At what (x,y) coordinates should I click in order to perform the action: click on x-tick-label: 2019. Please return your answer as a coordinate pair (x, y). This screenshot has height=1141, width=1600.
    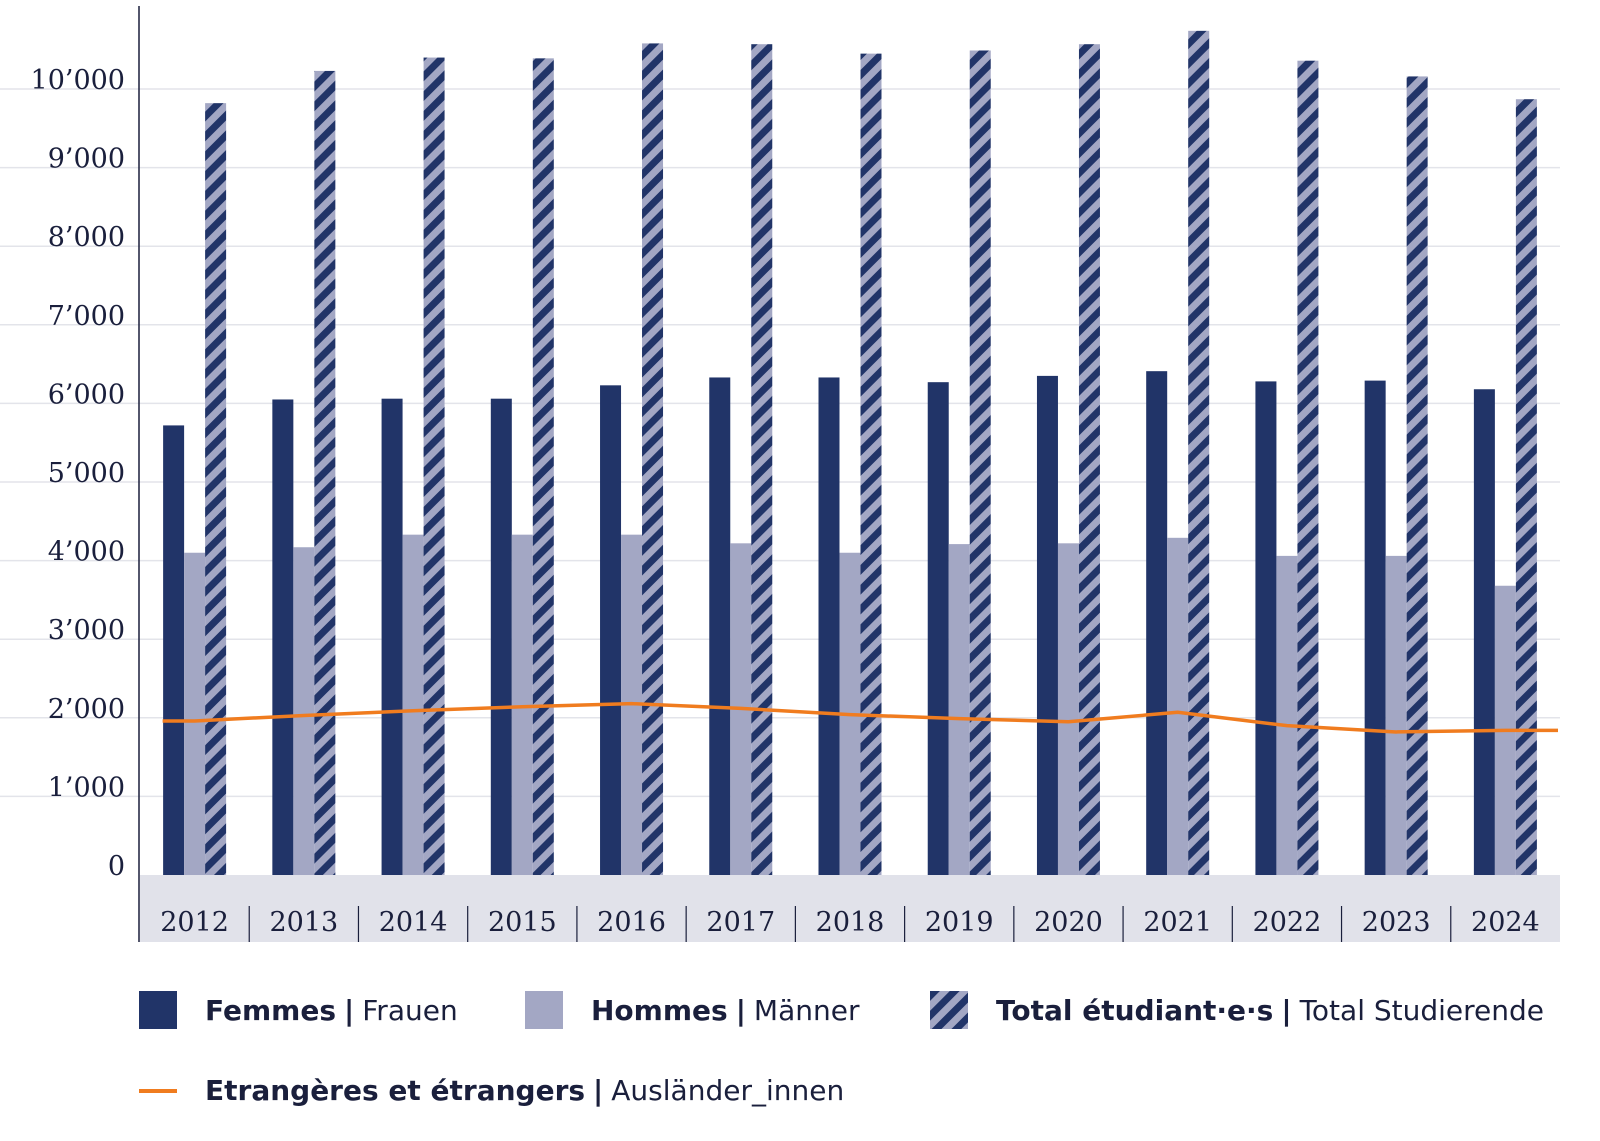
    Looking at the image, I should click on (959, 922).